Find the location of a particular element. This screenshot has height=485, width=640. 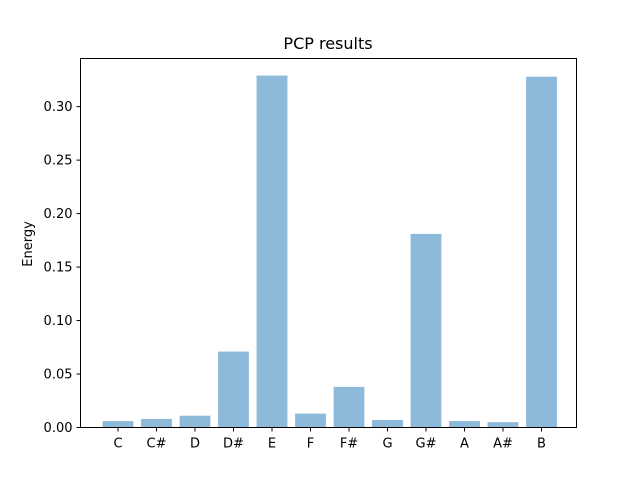

y-tick-label: 0.25 is located at coordinates (58, 161).